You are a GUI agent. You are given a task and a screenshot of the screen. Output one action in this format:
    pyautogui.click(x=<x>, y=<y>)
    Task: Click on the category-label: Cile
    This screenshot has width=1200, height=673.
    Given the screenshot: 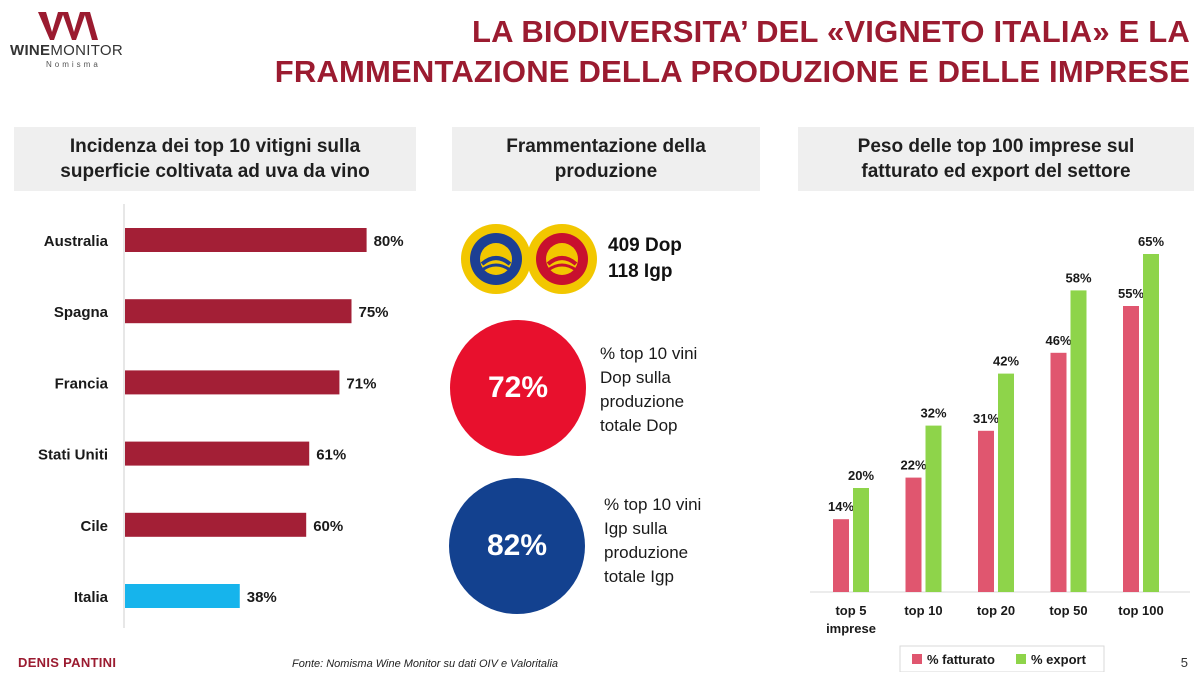 What is the action you would take?
    pyautogui.click(x=94, y=526)
    